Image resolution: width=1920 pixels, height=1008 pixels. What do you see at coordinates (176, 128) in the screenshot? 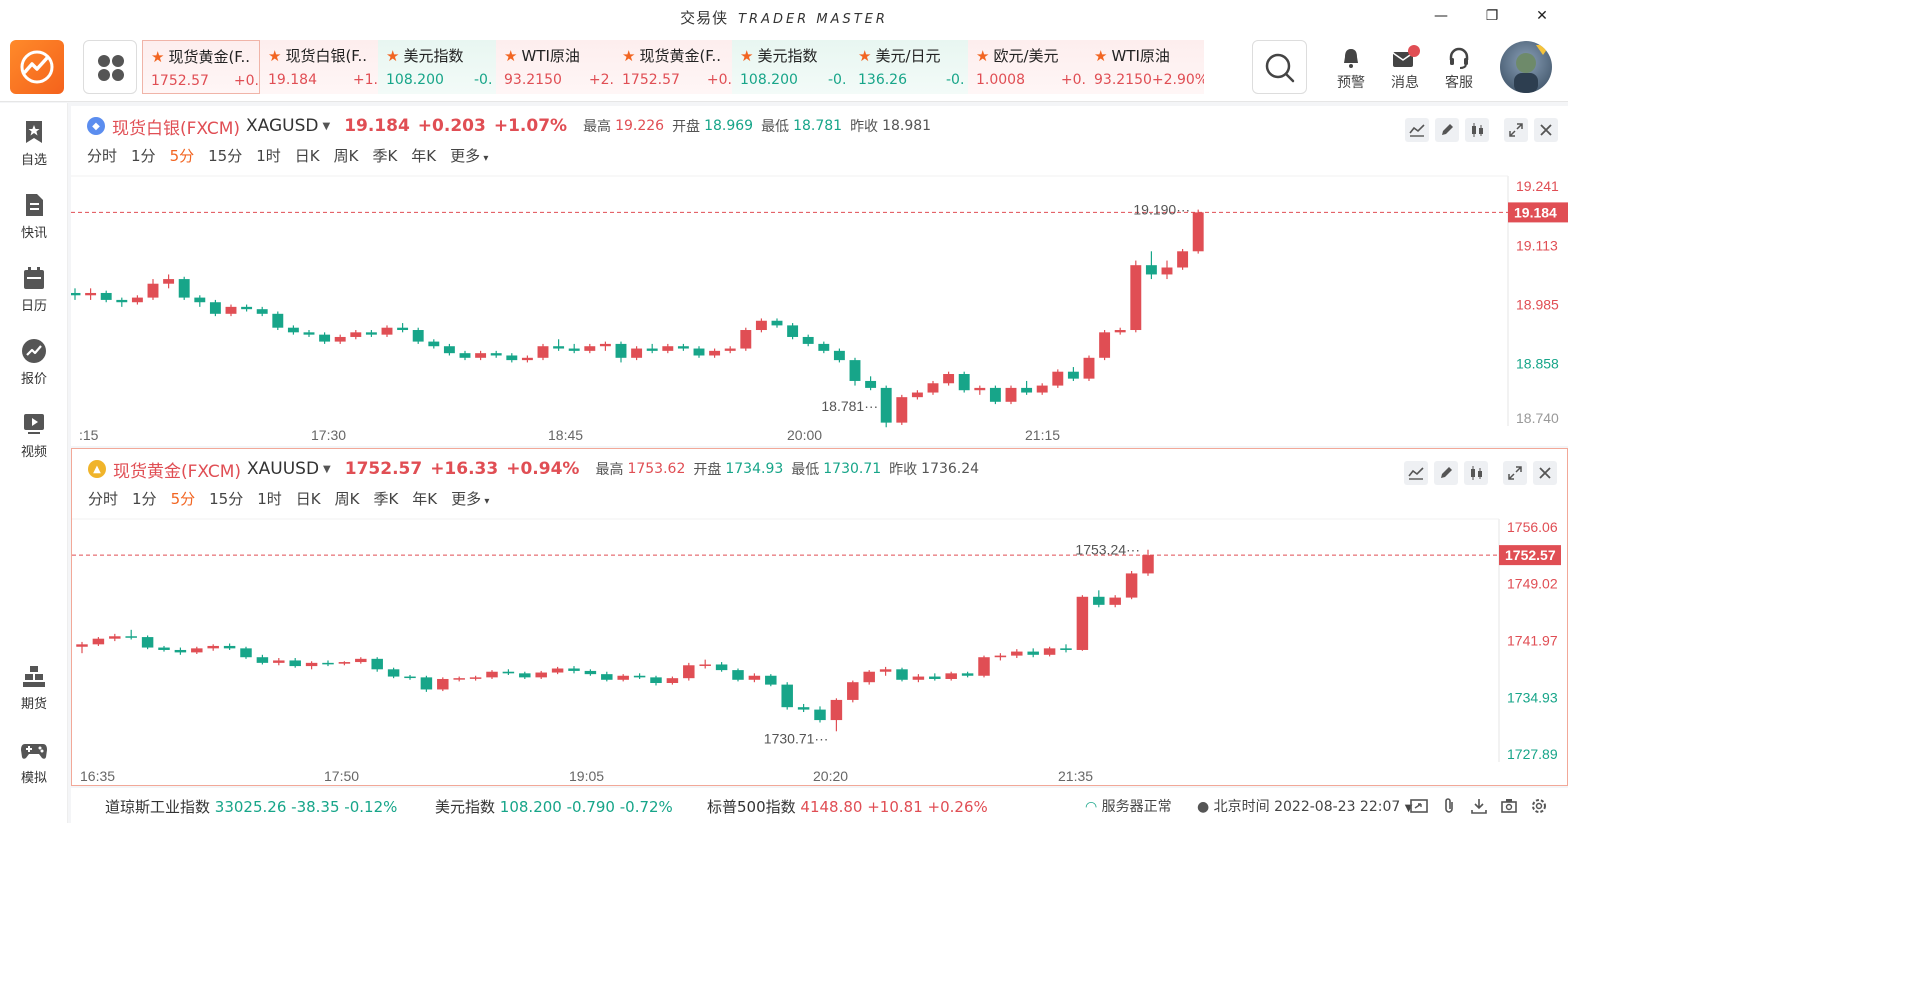
I see `instrument-name: 现货白银(FXCM)` at bounding box center [176, 128].